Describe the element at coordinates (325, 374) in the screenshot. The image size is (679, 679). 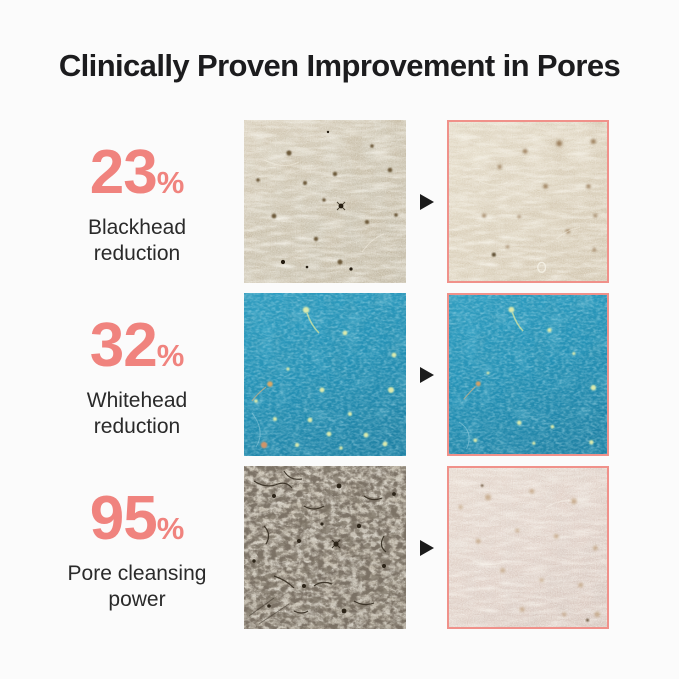
I see `before-image-whiteheads` at that location.